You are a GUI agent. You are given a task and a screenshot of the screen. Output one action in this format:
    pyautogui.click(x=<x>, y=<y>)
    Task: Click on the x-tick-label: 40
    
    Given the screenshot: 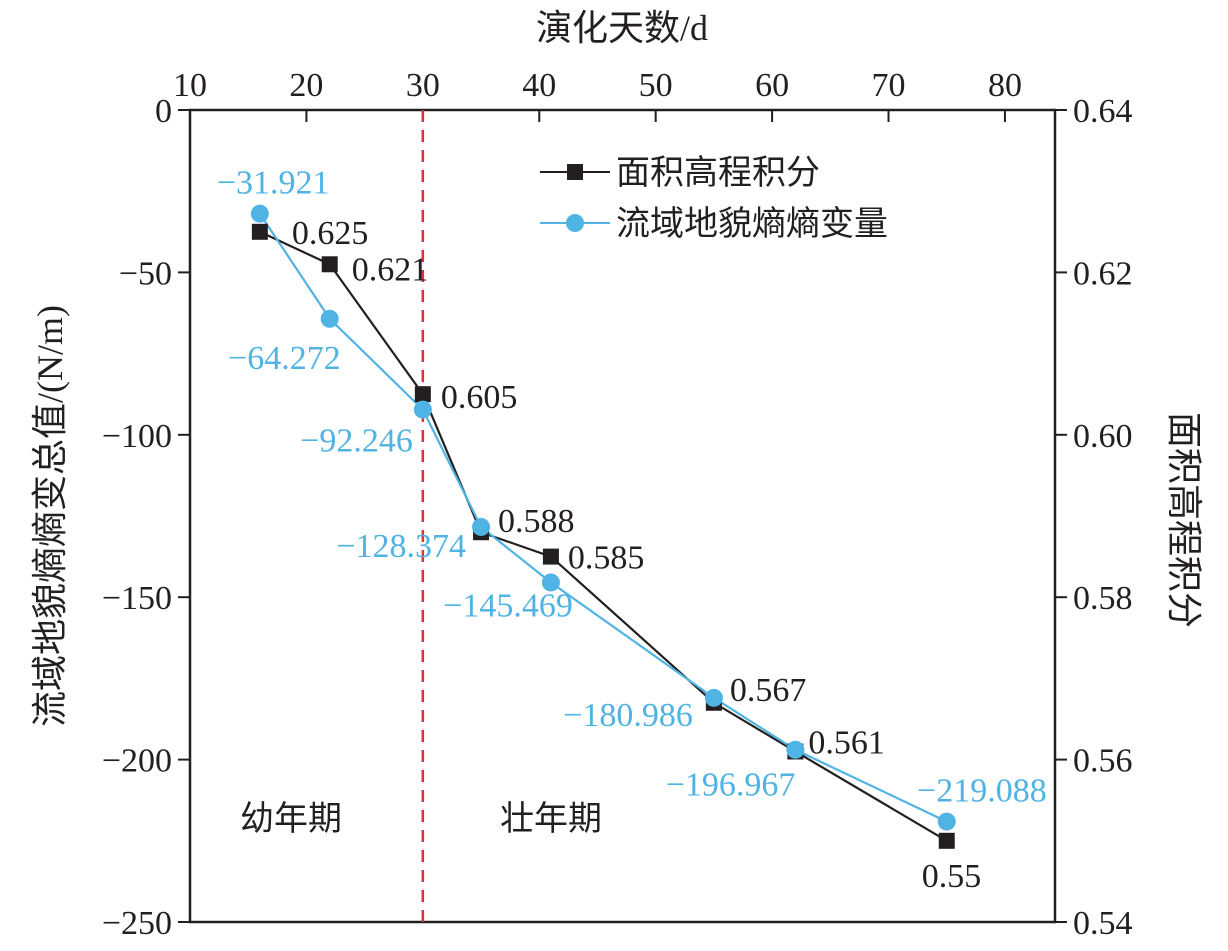 What is the action you would take?
    pyautogui.click(x=539, y=85)
    